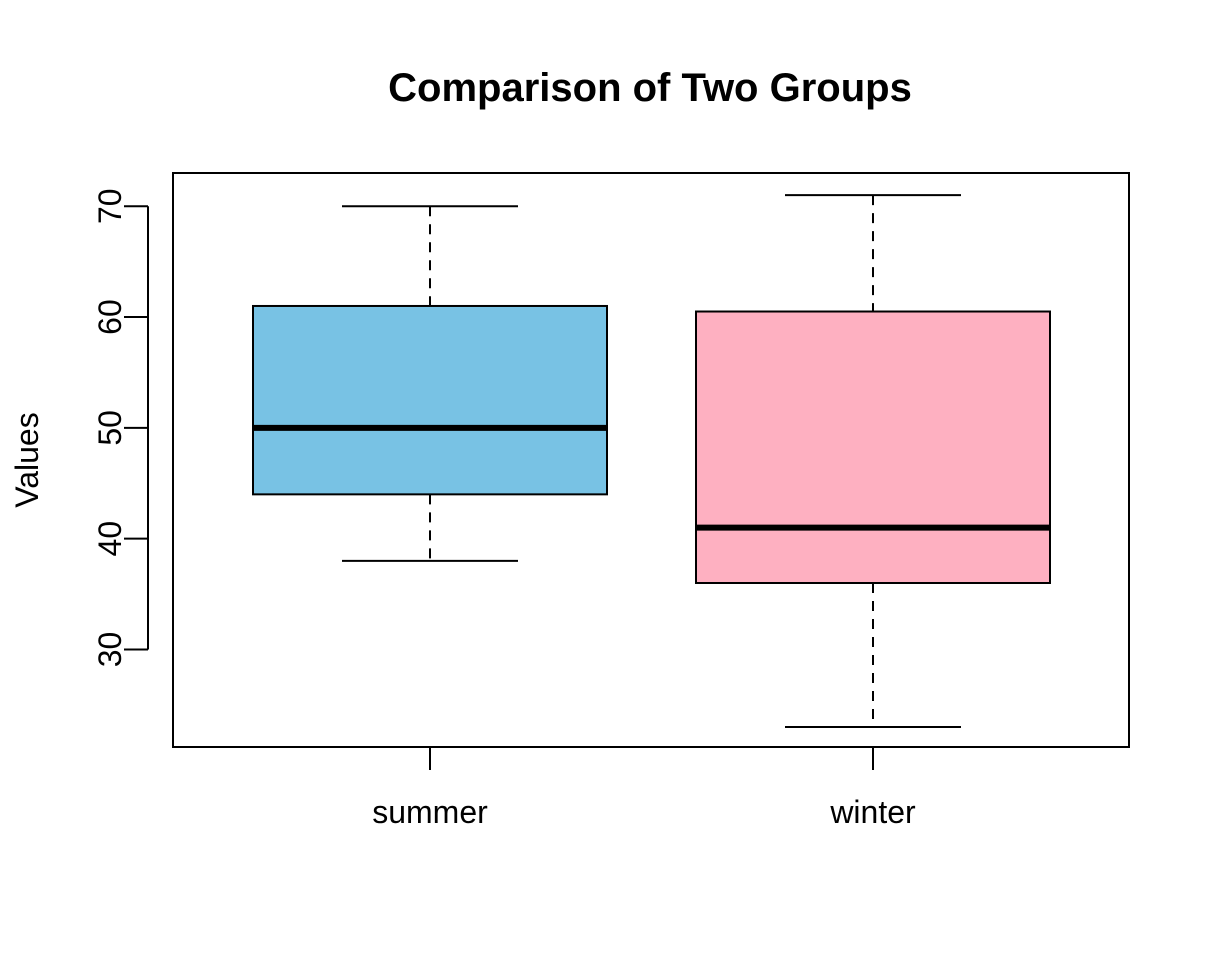  Describe the element at coordinates (110, 650) in the screenshot. I see `y-tick-label: 30` at that location.